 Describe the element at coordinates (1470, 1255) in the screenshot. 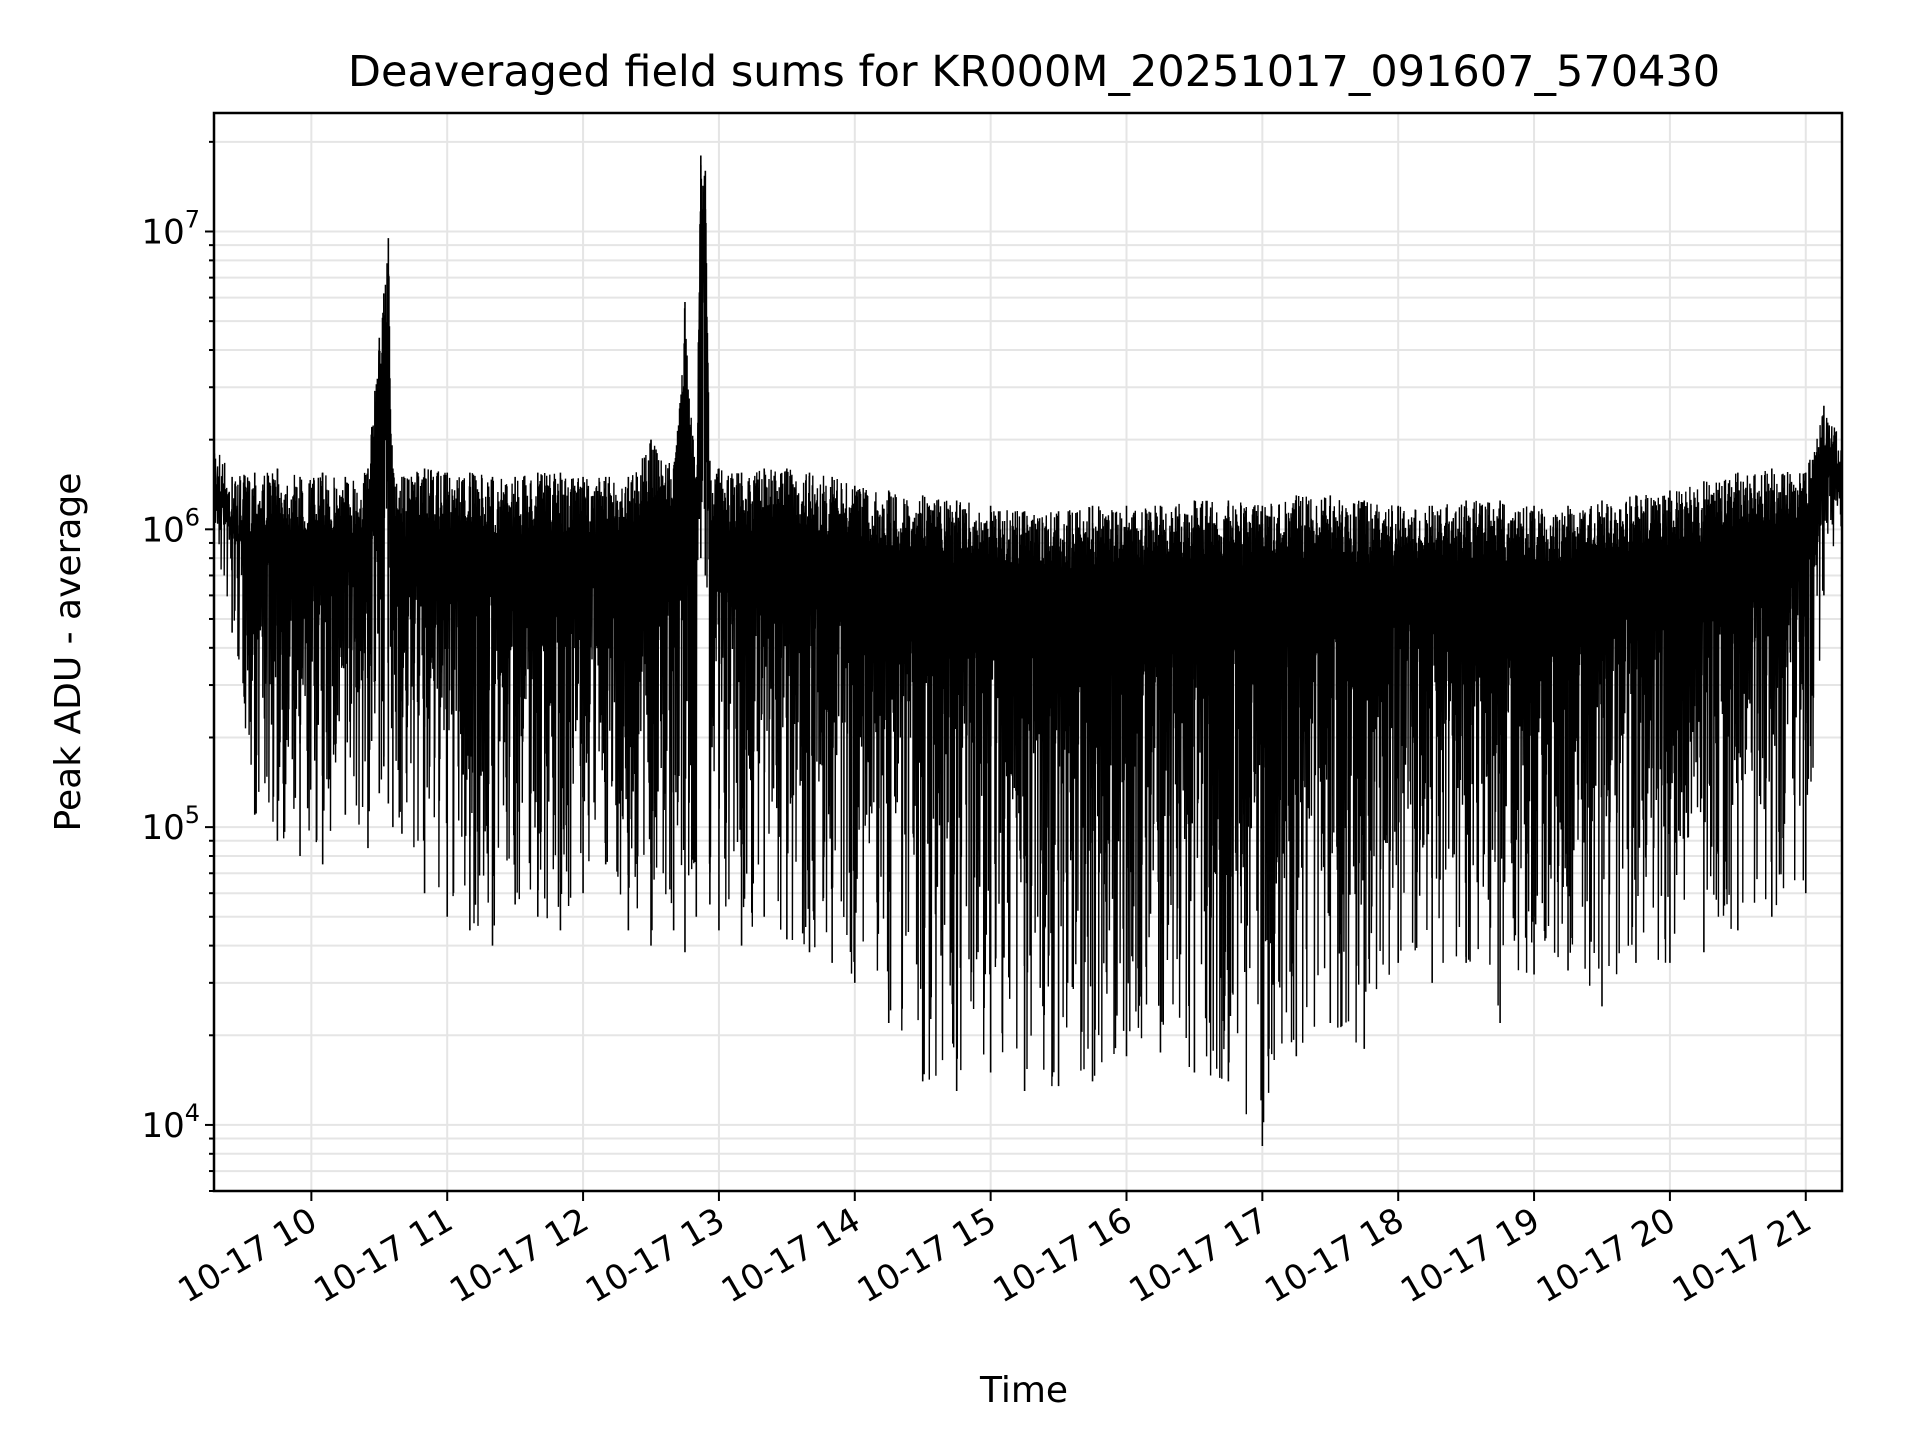

I see `x-tick-label: 10-17 19` at that location.